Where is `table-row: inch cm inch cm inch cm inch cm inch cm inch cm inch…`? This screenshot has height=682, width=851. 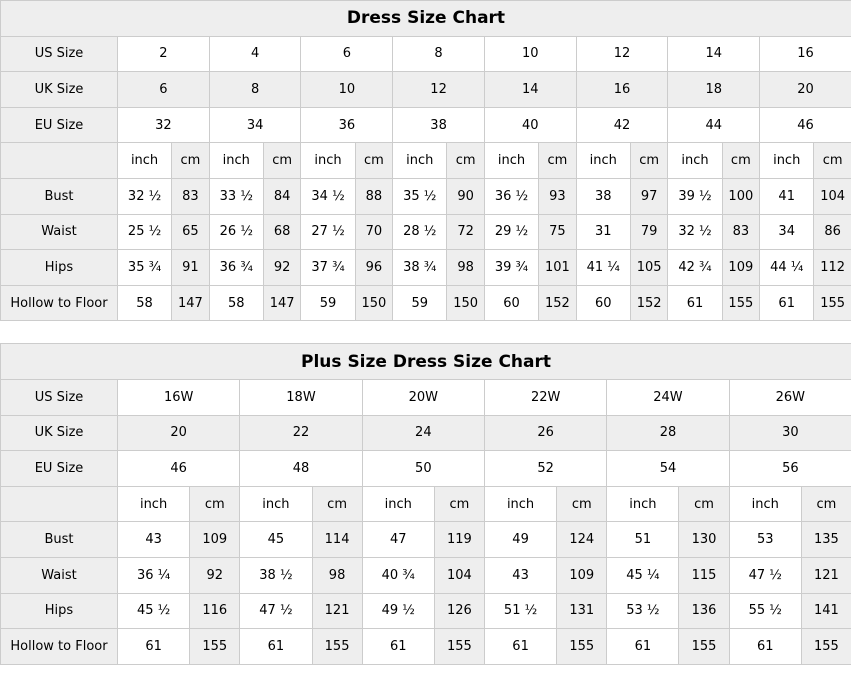 table-row: inch cm inch cm inch cm inch cm inch cm inch cm inch… is located at coordinates (425, 160).